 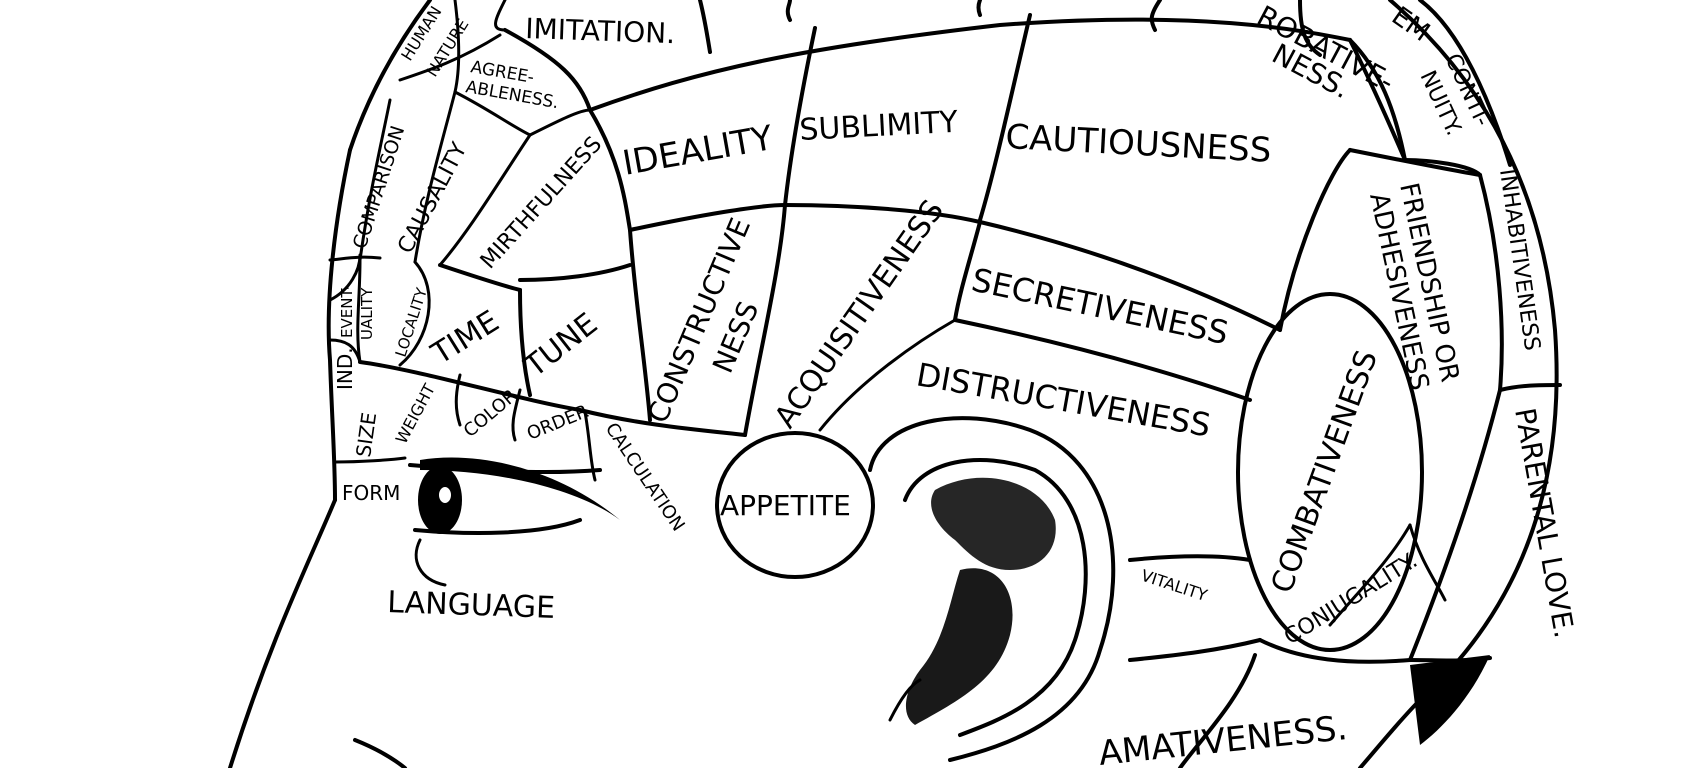 What do you see at coordinates (1099, 306) in the screenshot?
I see `label-secretiveness: SECRETIVENESS` at bounding box center [1099, 306].